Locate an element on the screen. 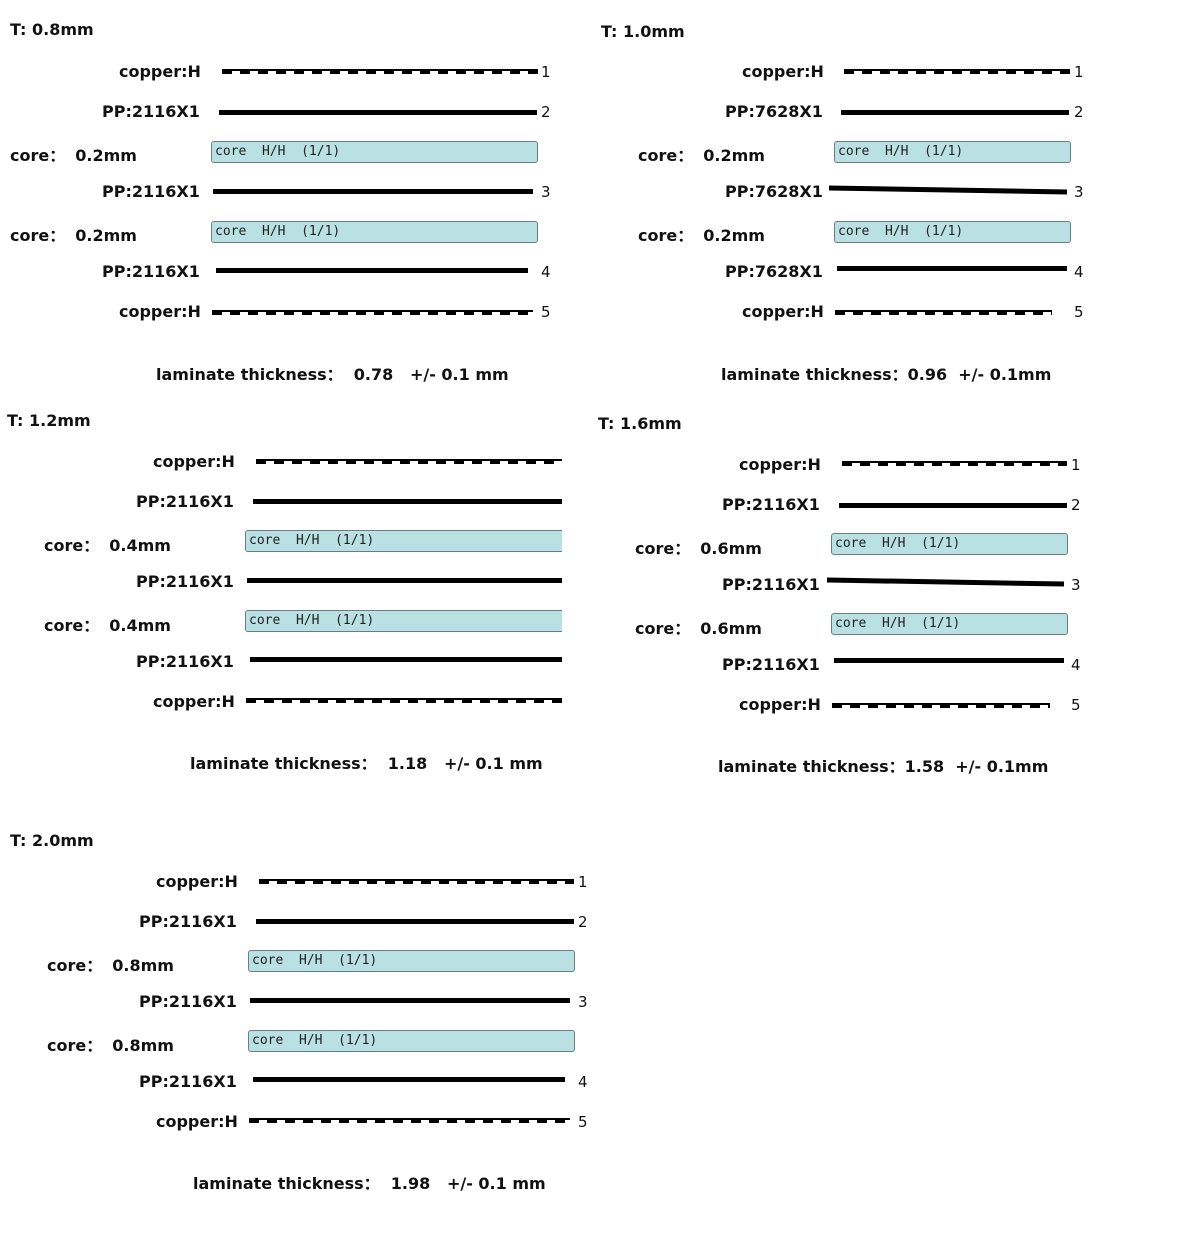 The width and height of the screenshot is (1194, 1240). panel-title: T: 2.0mm is located at coordinates (52, 840).